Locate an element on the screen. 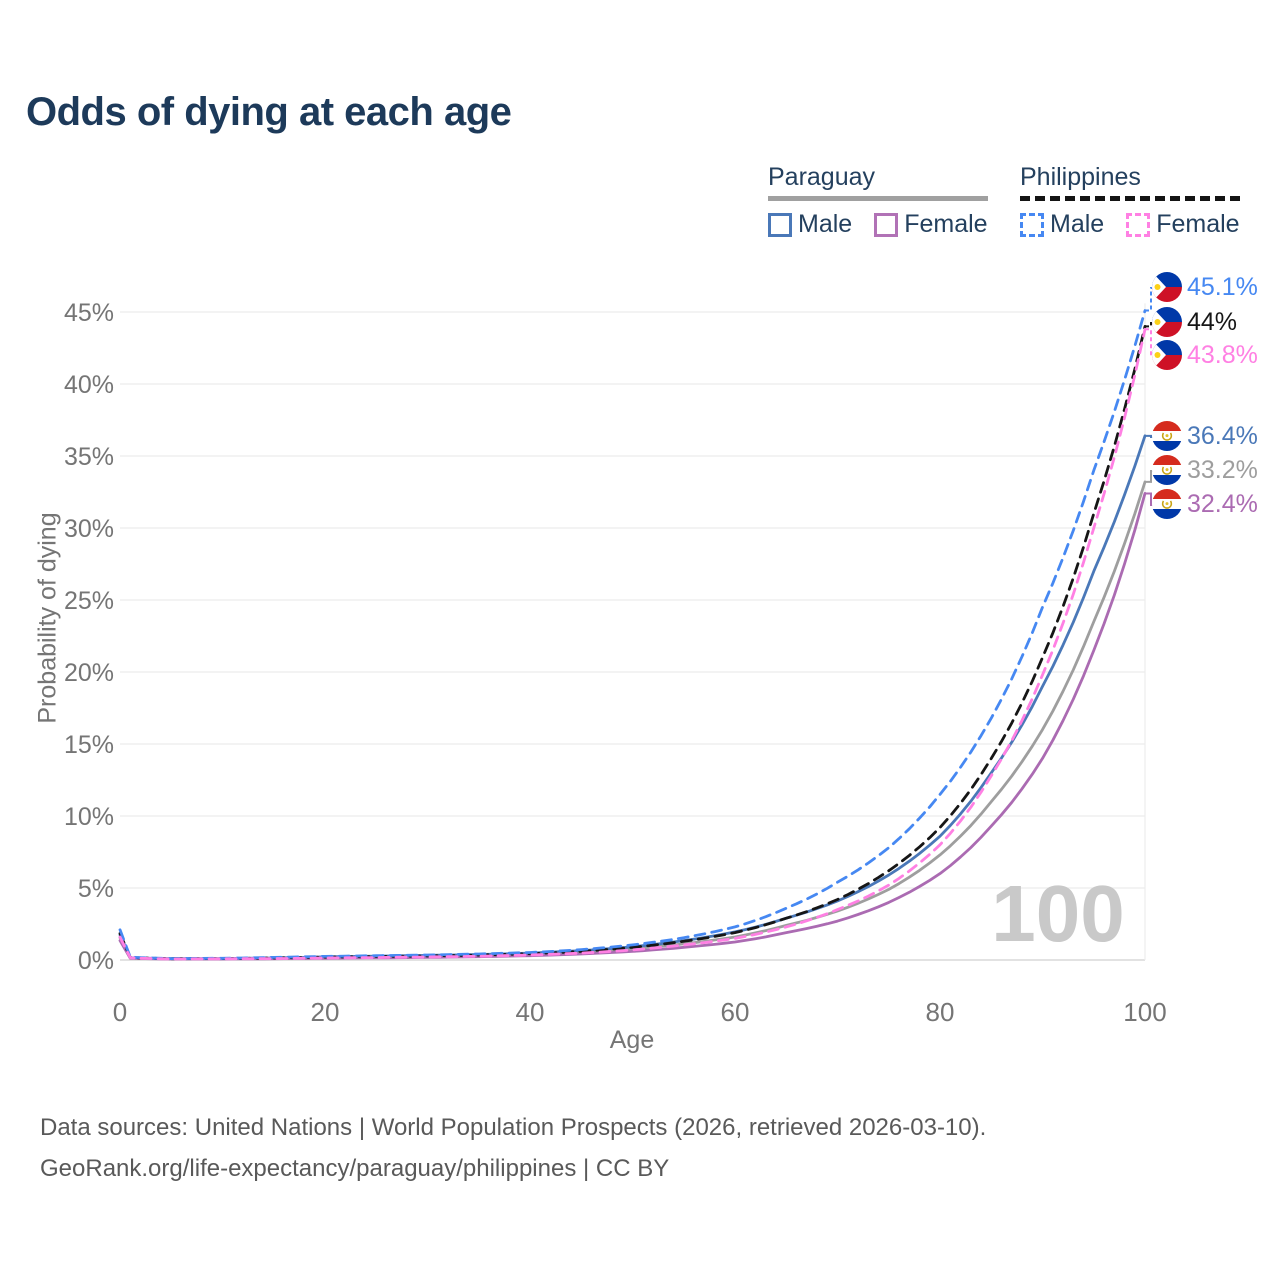  legend-paraguay-female-label: Female is located at coordinates (946, 224).